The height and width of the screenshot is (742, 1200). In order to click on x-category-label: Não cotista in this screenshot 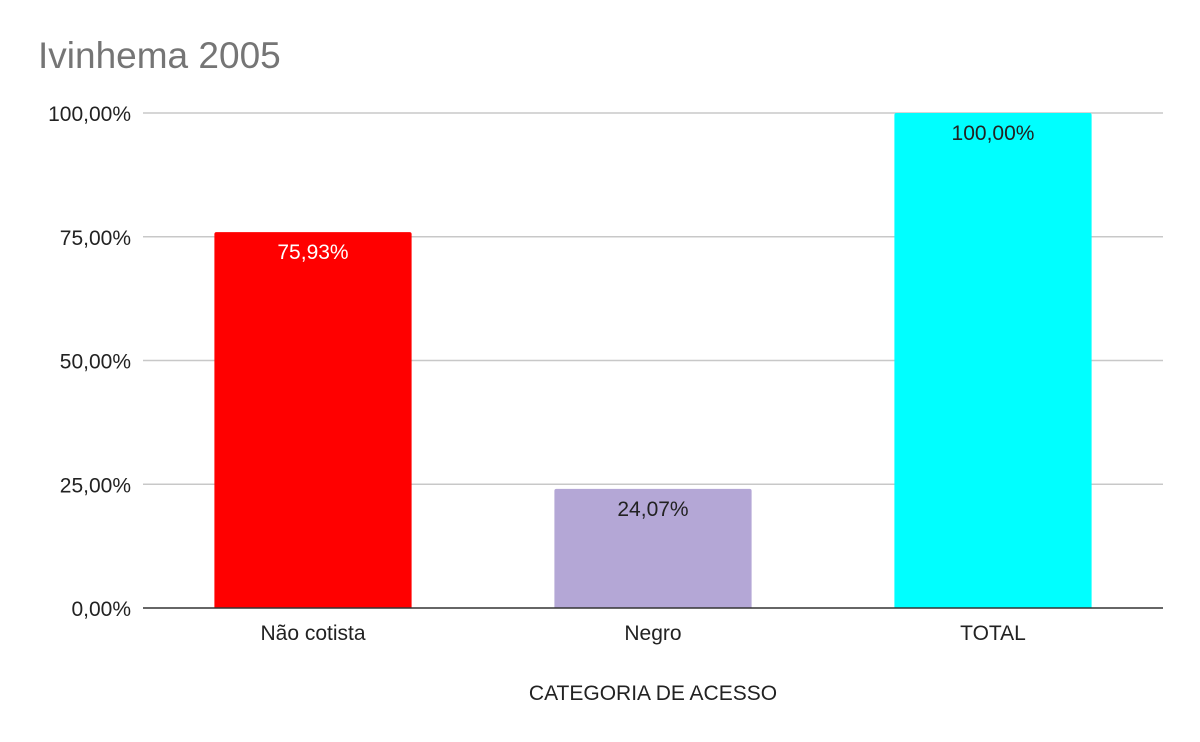, I will do `click(312, 633)`.